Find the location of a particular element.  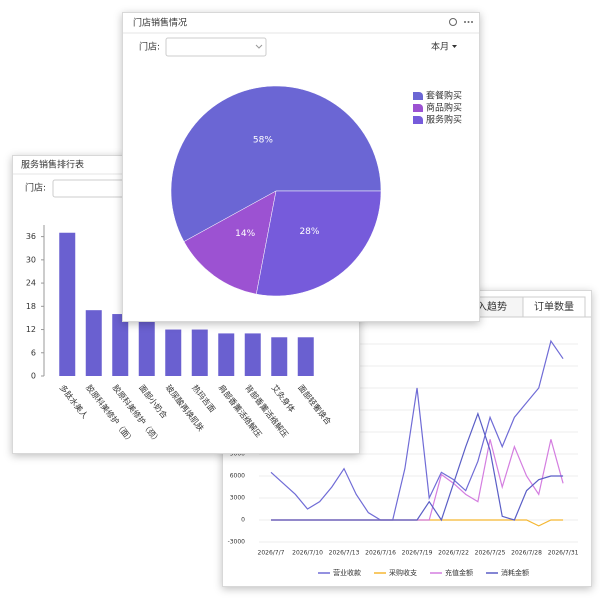

x-tick-label: 2026/7/28 is located at coordinates (526, 553).